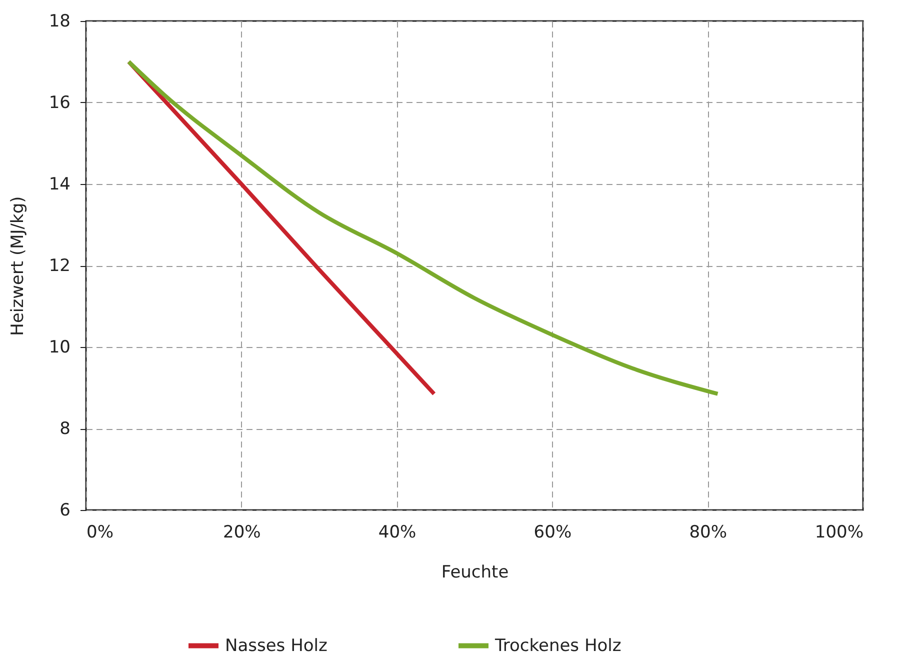 Image resolution: width=920 pixels, height=654 pixels. Describe the element at coordinates (708, 532) in the screenshot. I see `x-tick-label: 80%` at that location.